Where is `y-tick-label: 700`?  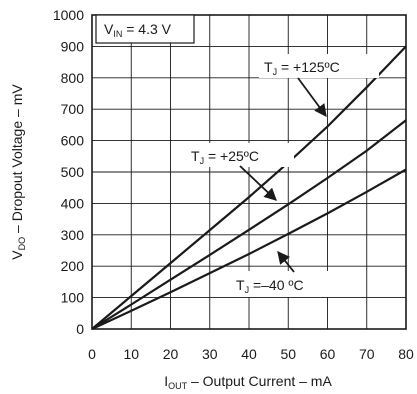
y-tick-label: 700 is located at coordinates (73, 109).